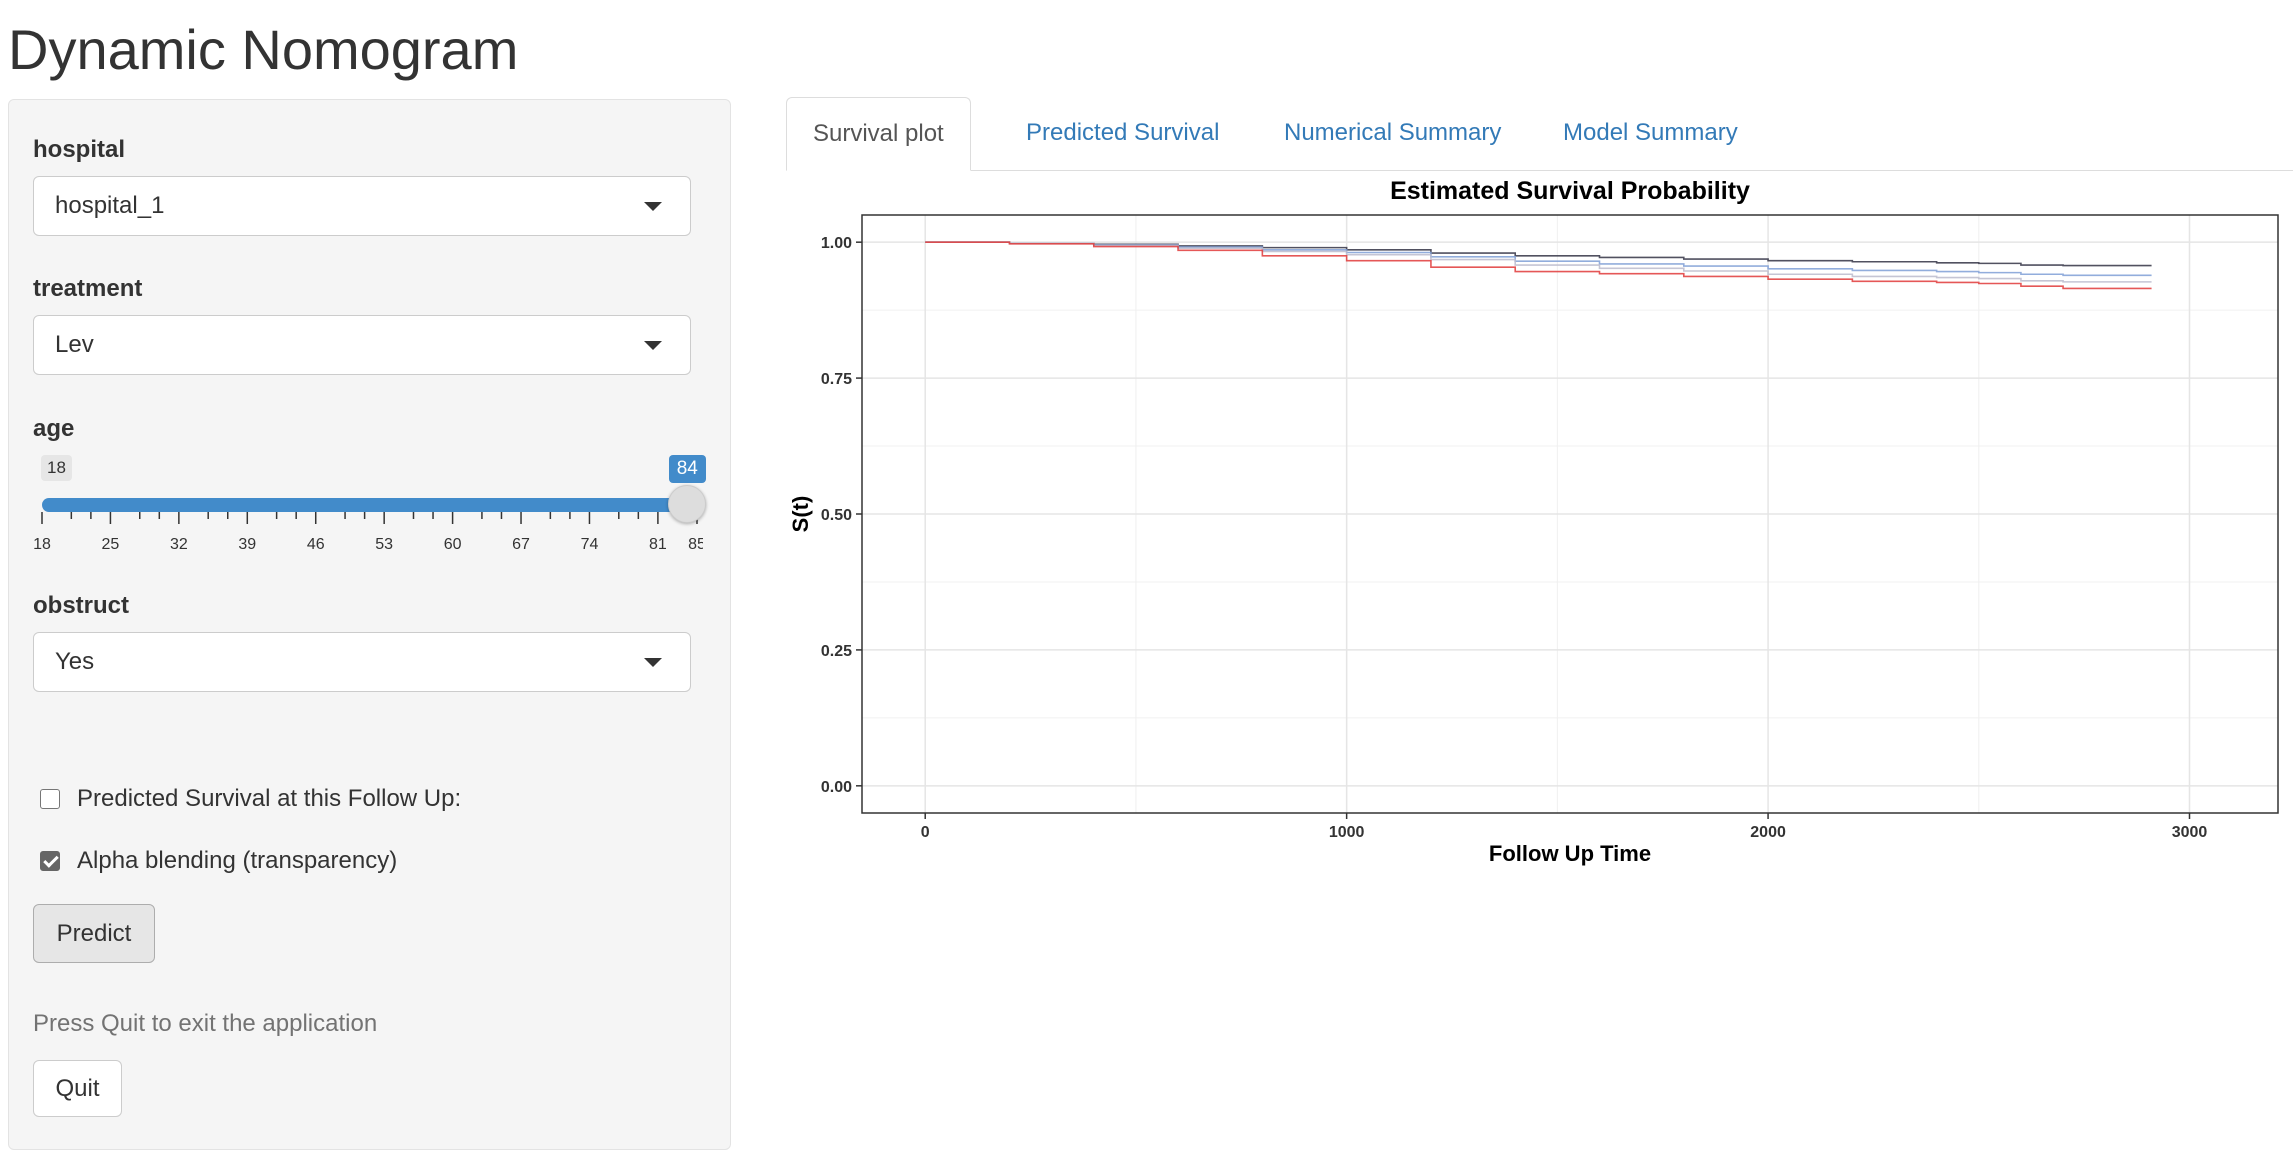 This screenshot has height=1173, width=2293. What do you see at coordinates (1570, 853) in the screenshot?
I see `x-axis-label: Follow Up Time` at bounding box center [1570, 853].